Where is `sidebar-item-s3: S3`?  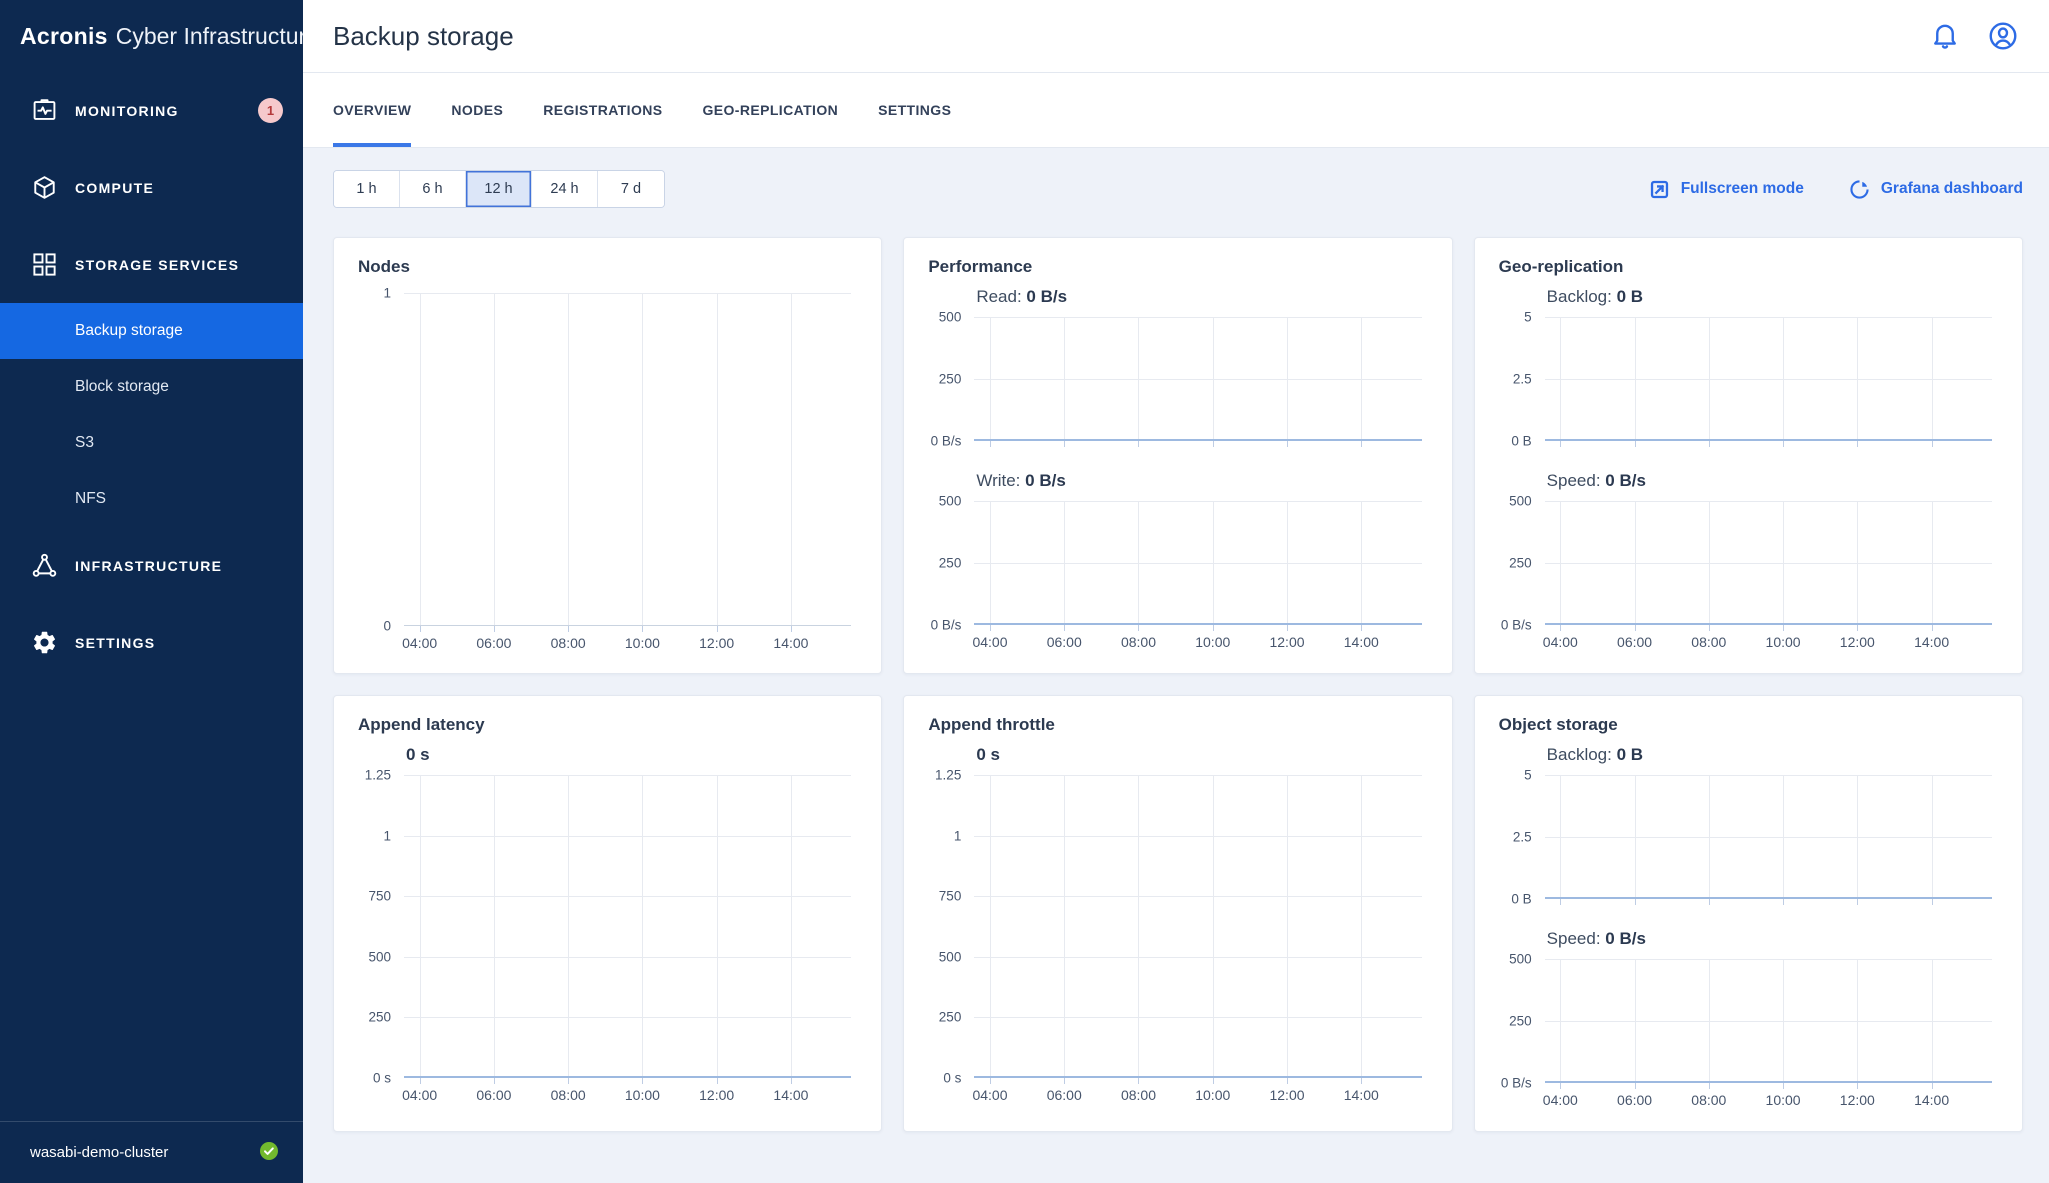 sidebar-item-s3: S3 is located at coordinates (84, 442).